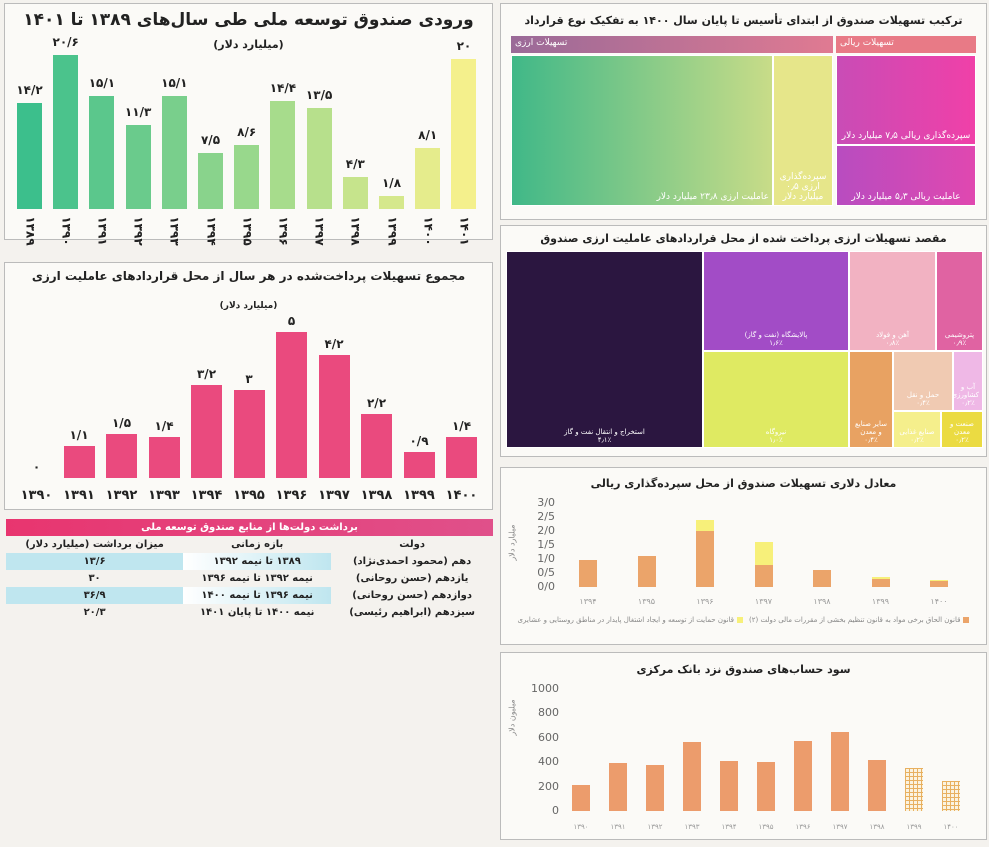  I want to click on cell: ۱۳/۶, so click(95, 561).